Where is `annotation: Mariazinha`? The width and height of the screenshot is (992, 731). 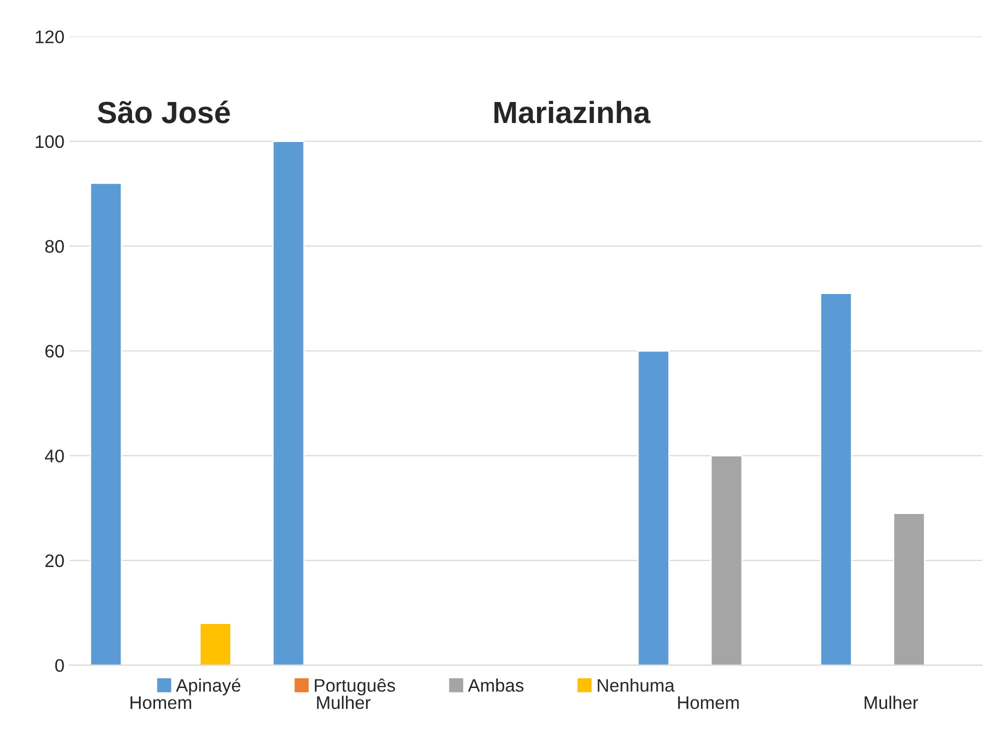
annotation: Mariazinha is located at coordinates (572, 112).